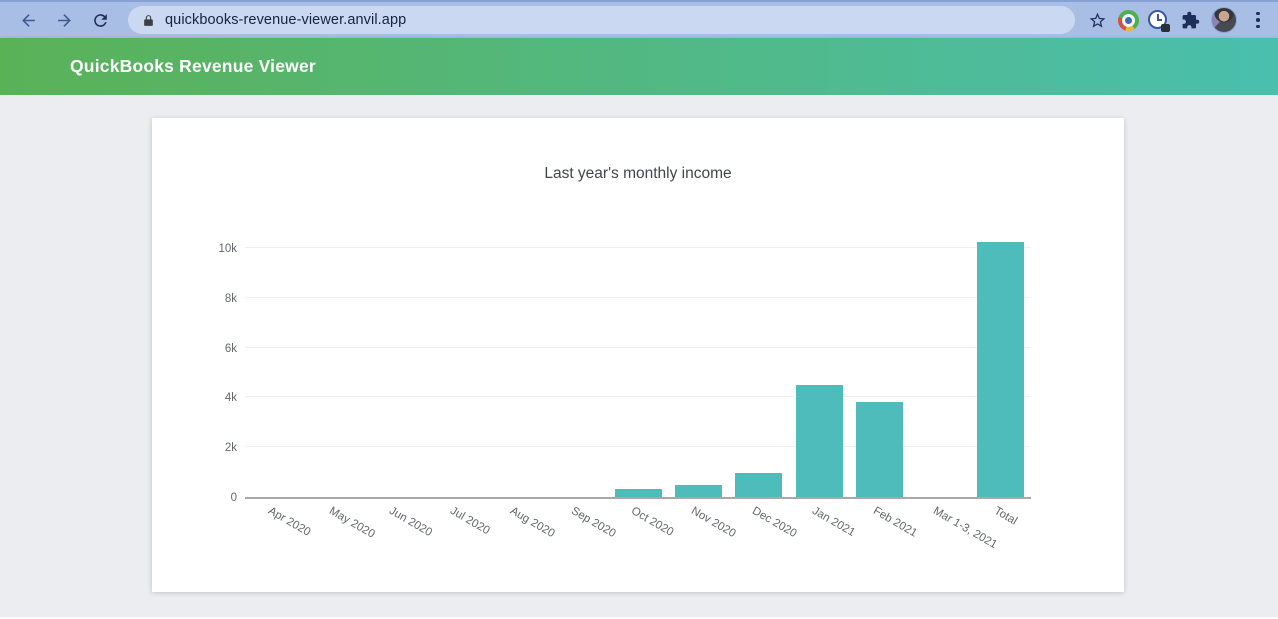 The height and width of the screenshot is (619, 1278). What do you see at coordinates (1097, 20) in the screenshot?
I see `bookmark-star-icon` at bounding box center [1097, 20].